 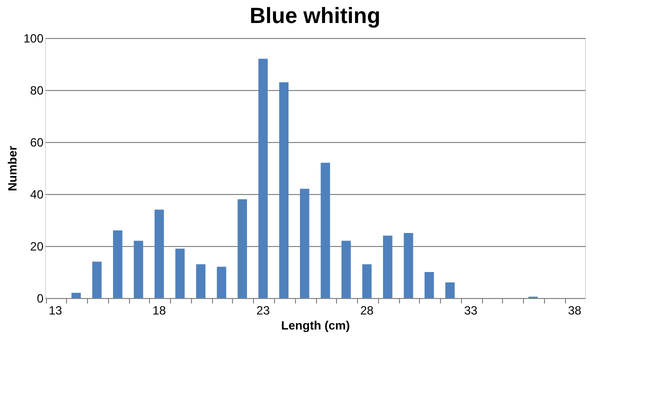 What do you see at coordinates (33, 39) in the screenshot?
I see `y-tick-label: 100` at bounding box center [33, 39].